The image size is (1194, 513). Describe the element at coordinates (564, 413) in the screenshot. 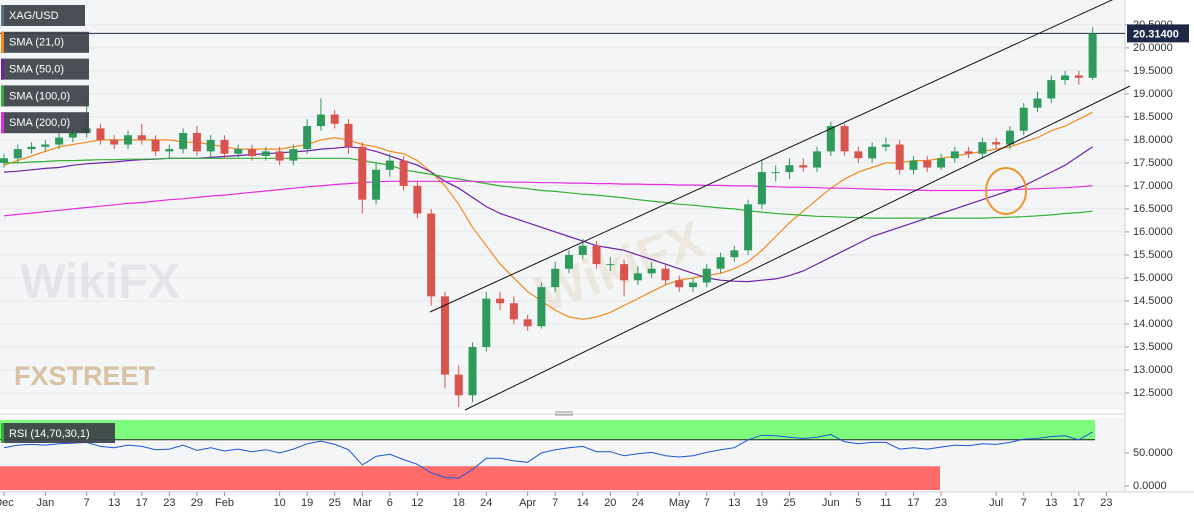

I see `divider-handle` at that location.